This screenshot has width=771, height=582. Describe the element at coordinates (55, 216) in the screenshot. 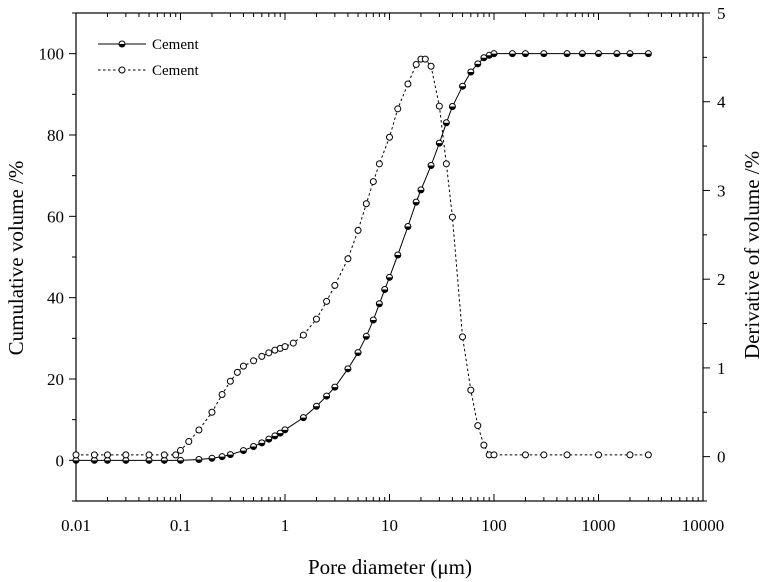

I see `left-y-tick-label: 60` at that location.